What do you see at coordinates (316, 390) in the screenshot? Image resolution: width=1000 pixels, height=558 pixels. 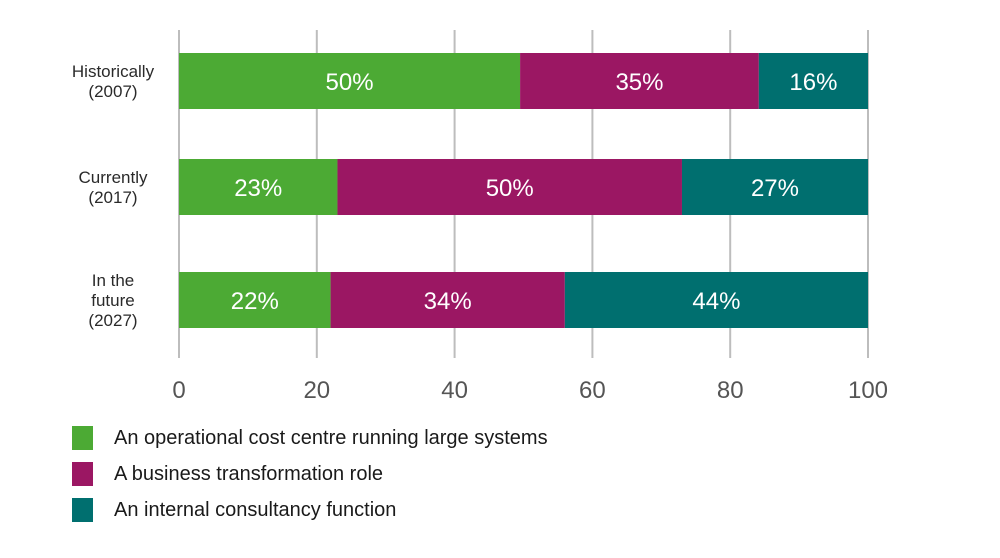 I see `x-tick-label: 20` at bounding box center [316, 390].